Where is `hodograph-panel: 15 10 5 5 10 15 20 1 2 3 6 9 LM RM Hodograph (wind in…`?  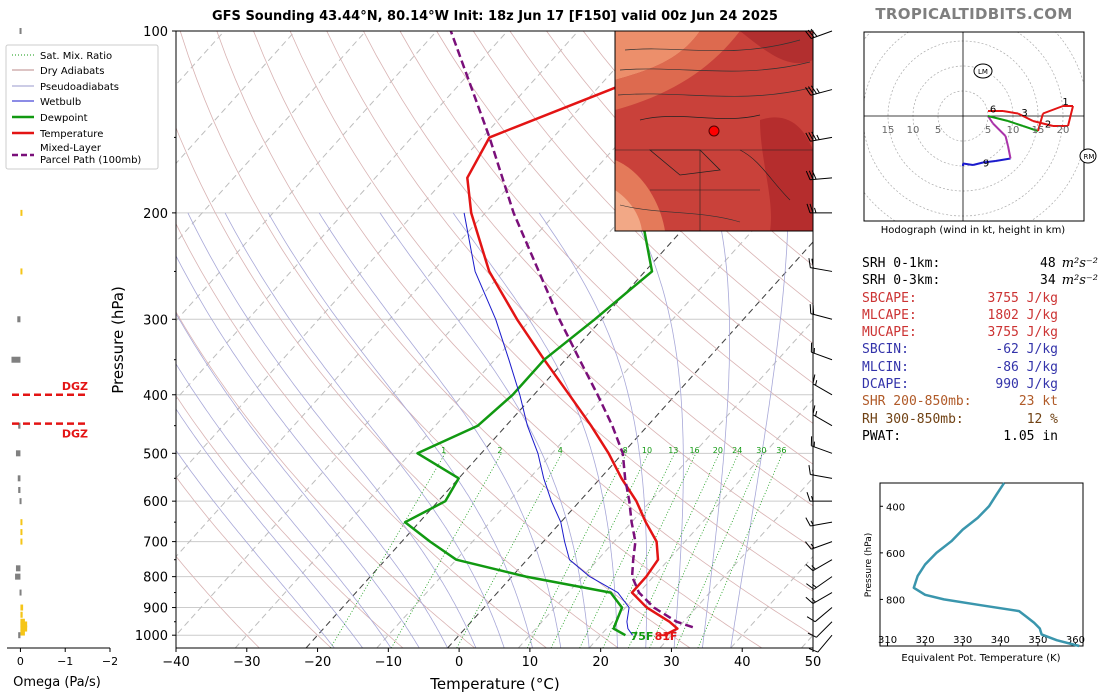
hodograph-panel: 15 10 5 5 10 15 20 1 2 3 6 9 LM RM Hodograph (wind in… is located at coordinates (980, 133).